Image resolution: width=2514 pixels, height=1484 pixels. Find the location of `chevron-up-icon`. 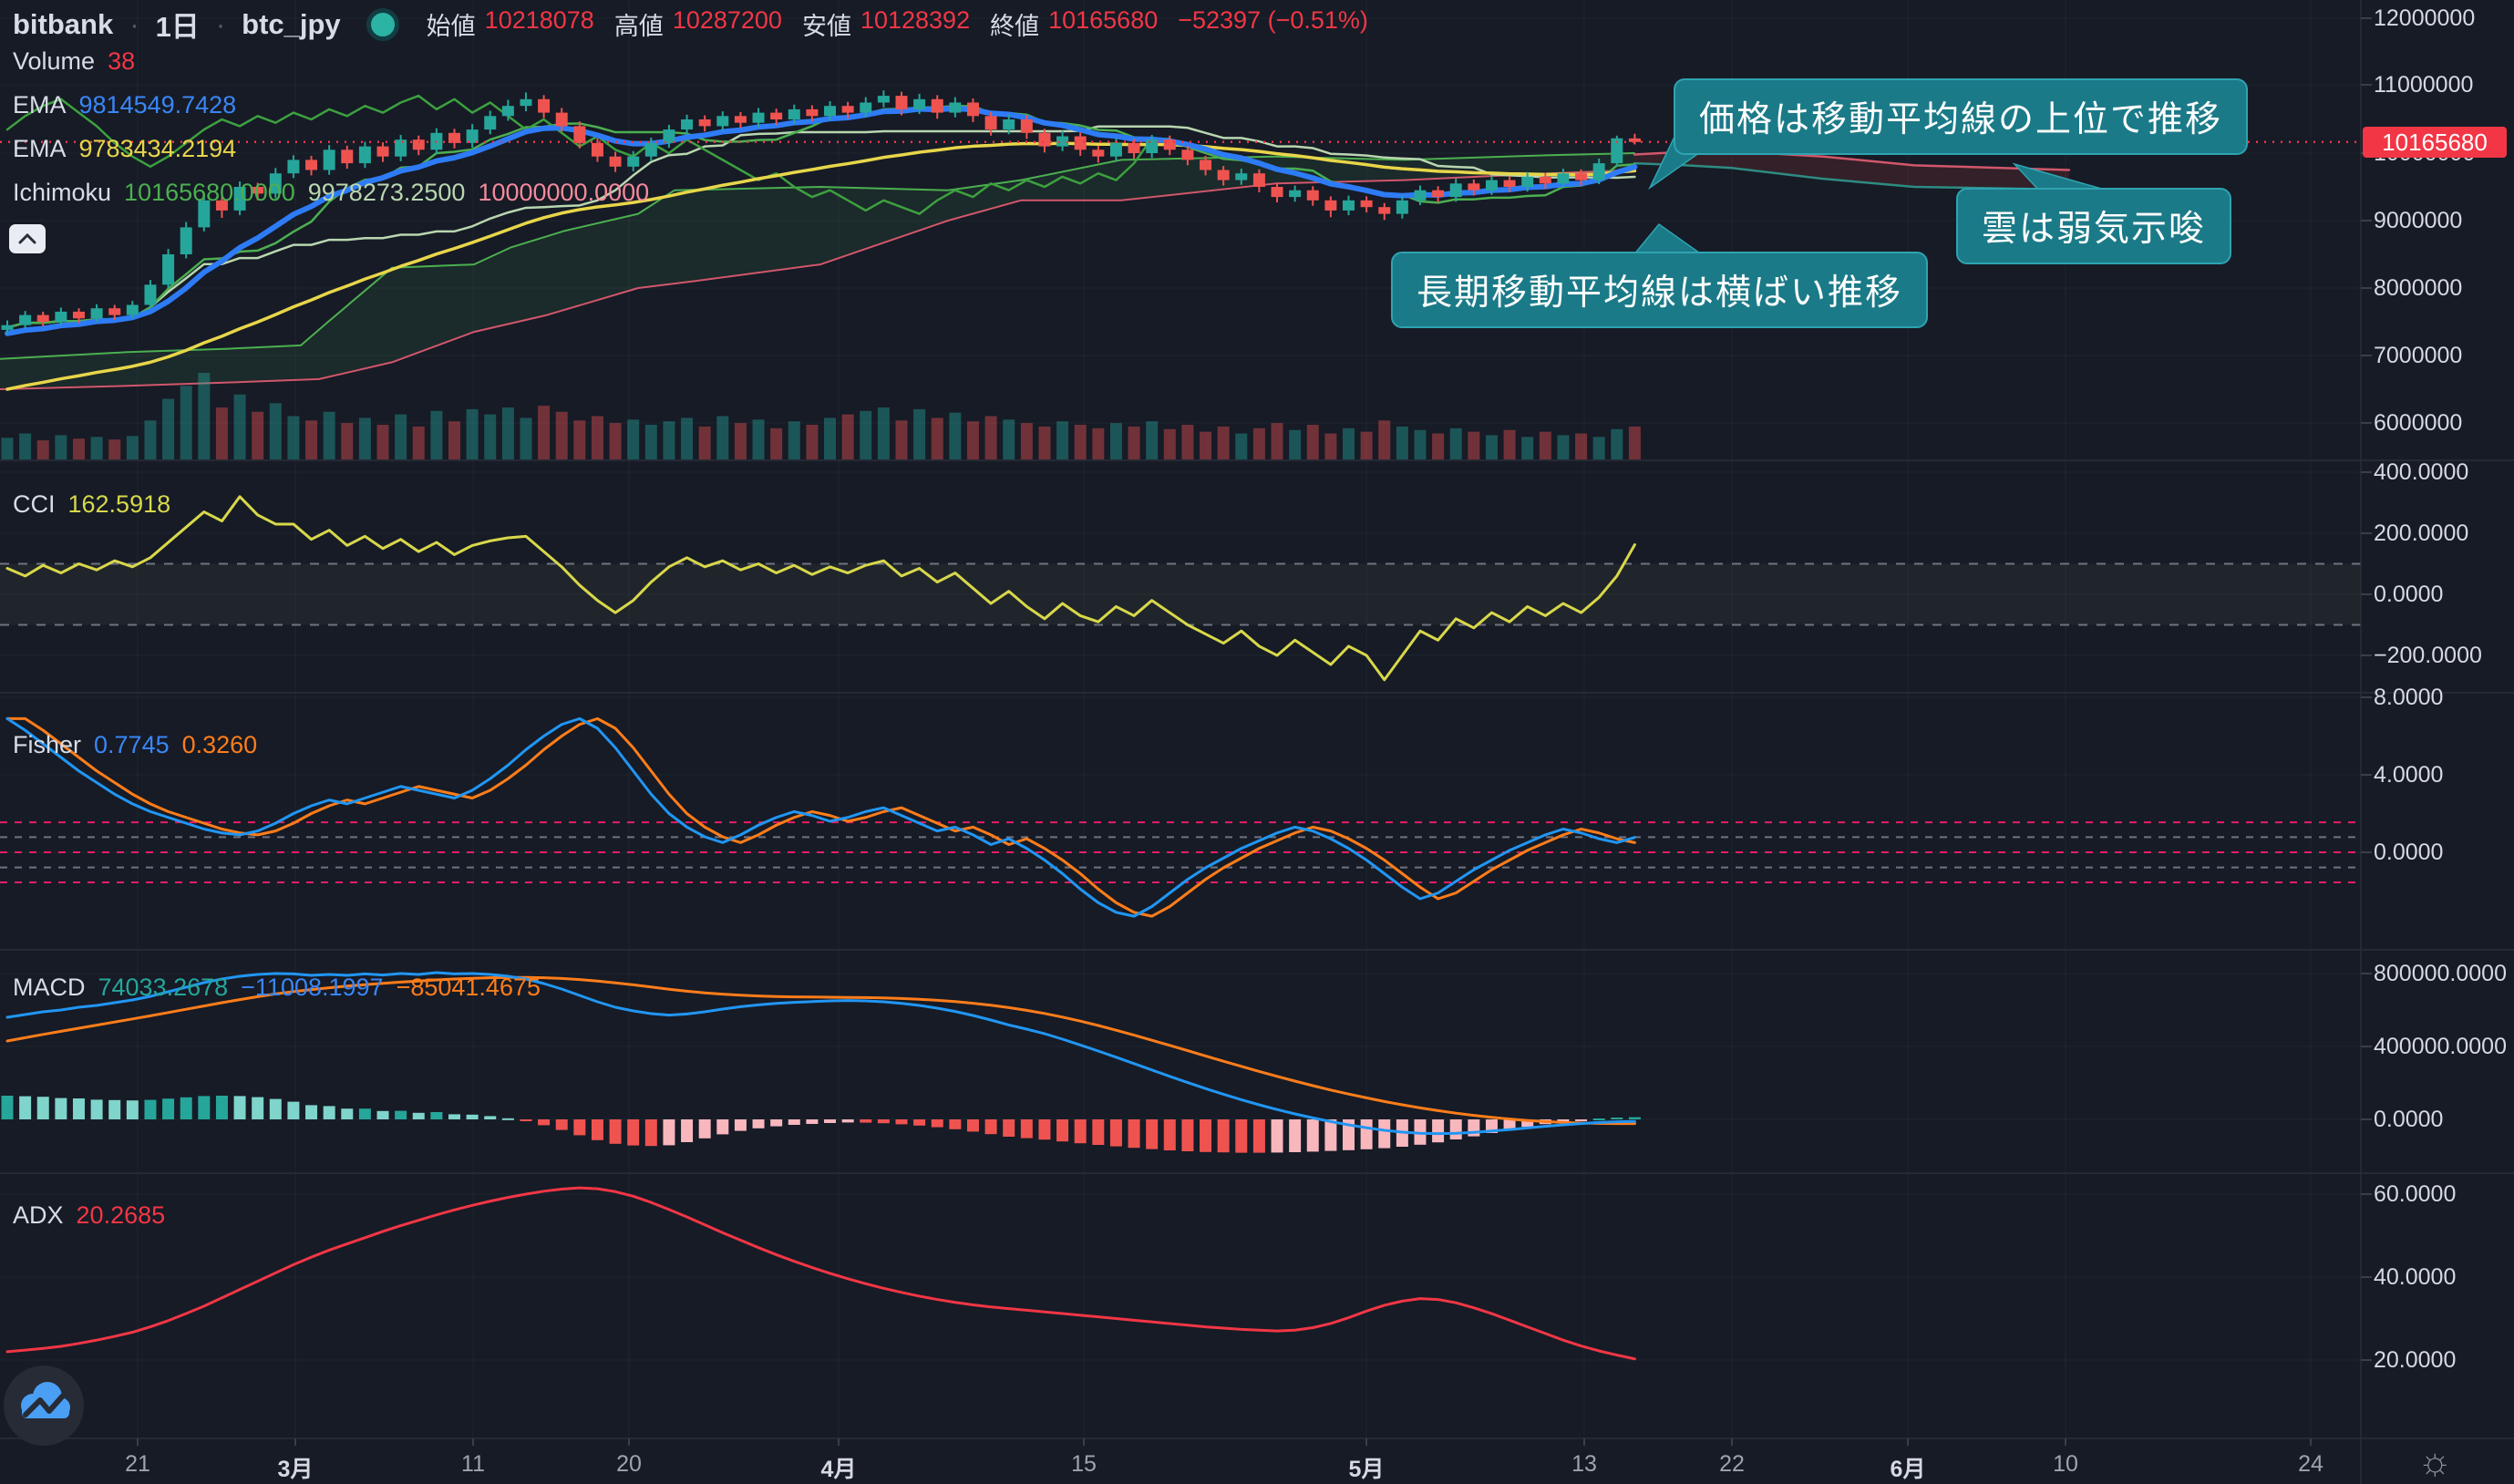

chevron-up-icon is located at coordinates (27, 238).